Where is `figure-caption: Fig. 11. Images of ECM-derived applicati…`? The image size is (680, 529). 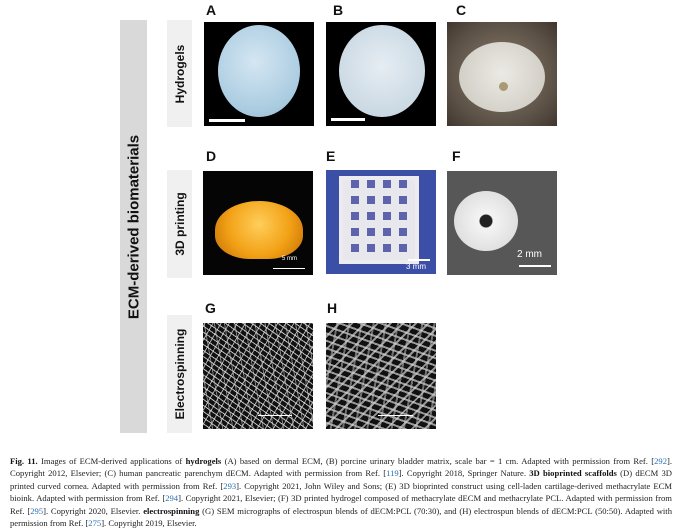 figure-caption: Fig. 11. Images of ECM-derived applicati… is located at coordinates (341, 492).